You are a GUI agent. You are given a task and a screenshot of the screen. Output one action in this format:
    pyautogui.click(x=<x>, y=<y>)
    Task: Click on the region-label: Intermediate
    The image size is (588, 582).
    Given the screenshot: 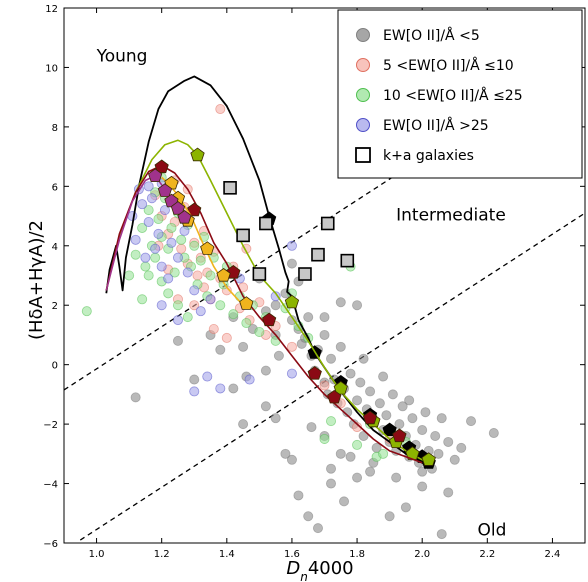 What is the action you would take?
    pyautogui.click(x=451, y=216)
    